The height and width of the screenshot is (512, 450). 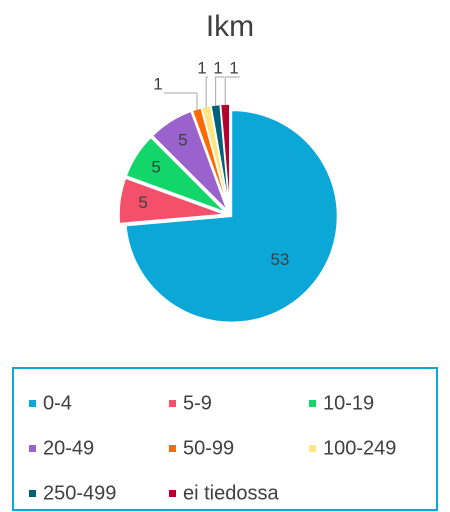 What do you see at coordinates (68, 448) in the screenshot?
I see `legend-label: 20-49` at bounding box center [68, 448].